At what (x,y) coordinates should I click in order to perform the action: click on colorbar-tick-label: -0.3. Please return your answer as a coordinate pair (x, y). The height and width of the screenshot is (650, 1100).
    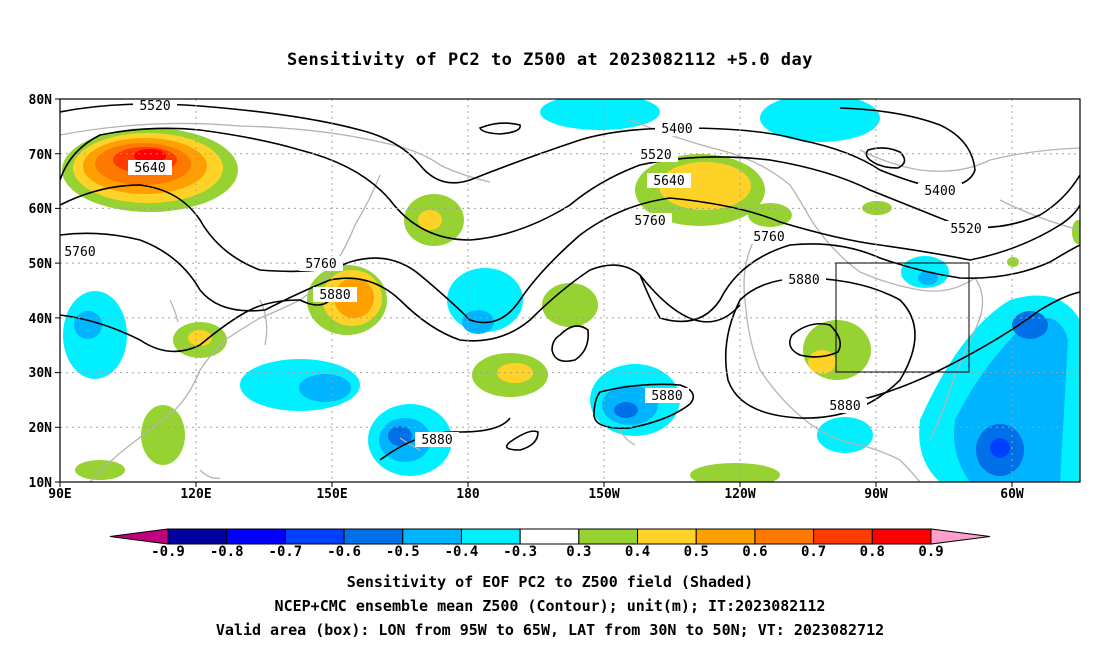
    Looking at the image, I should click on (520, 552).